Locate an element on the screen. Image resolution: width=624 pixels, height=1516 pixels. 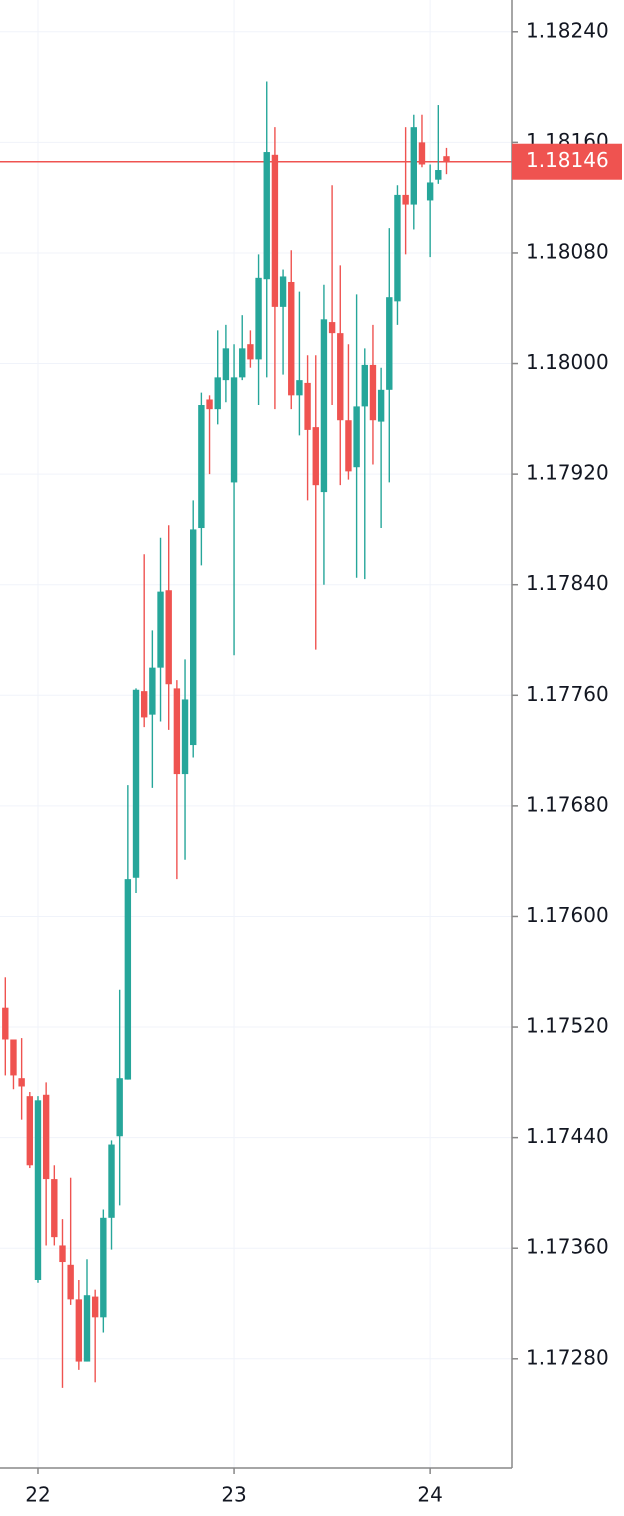
y-tick-label: 1.17840 is located at coordinates (567, 583).